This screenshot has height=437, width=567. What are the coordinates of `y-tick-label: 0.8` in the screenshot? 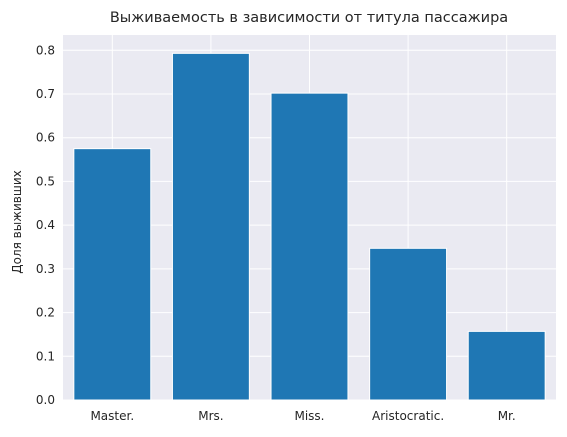 It's located at (45, 50).